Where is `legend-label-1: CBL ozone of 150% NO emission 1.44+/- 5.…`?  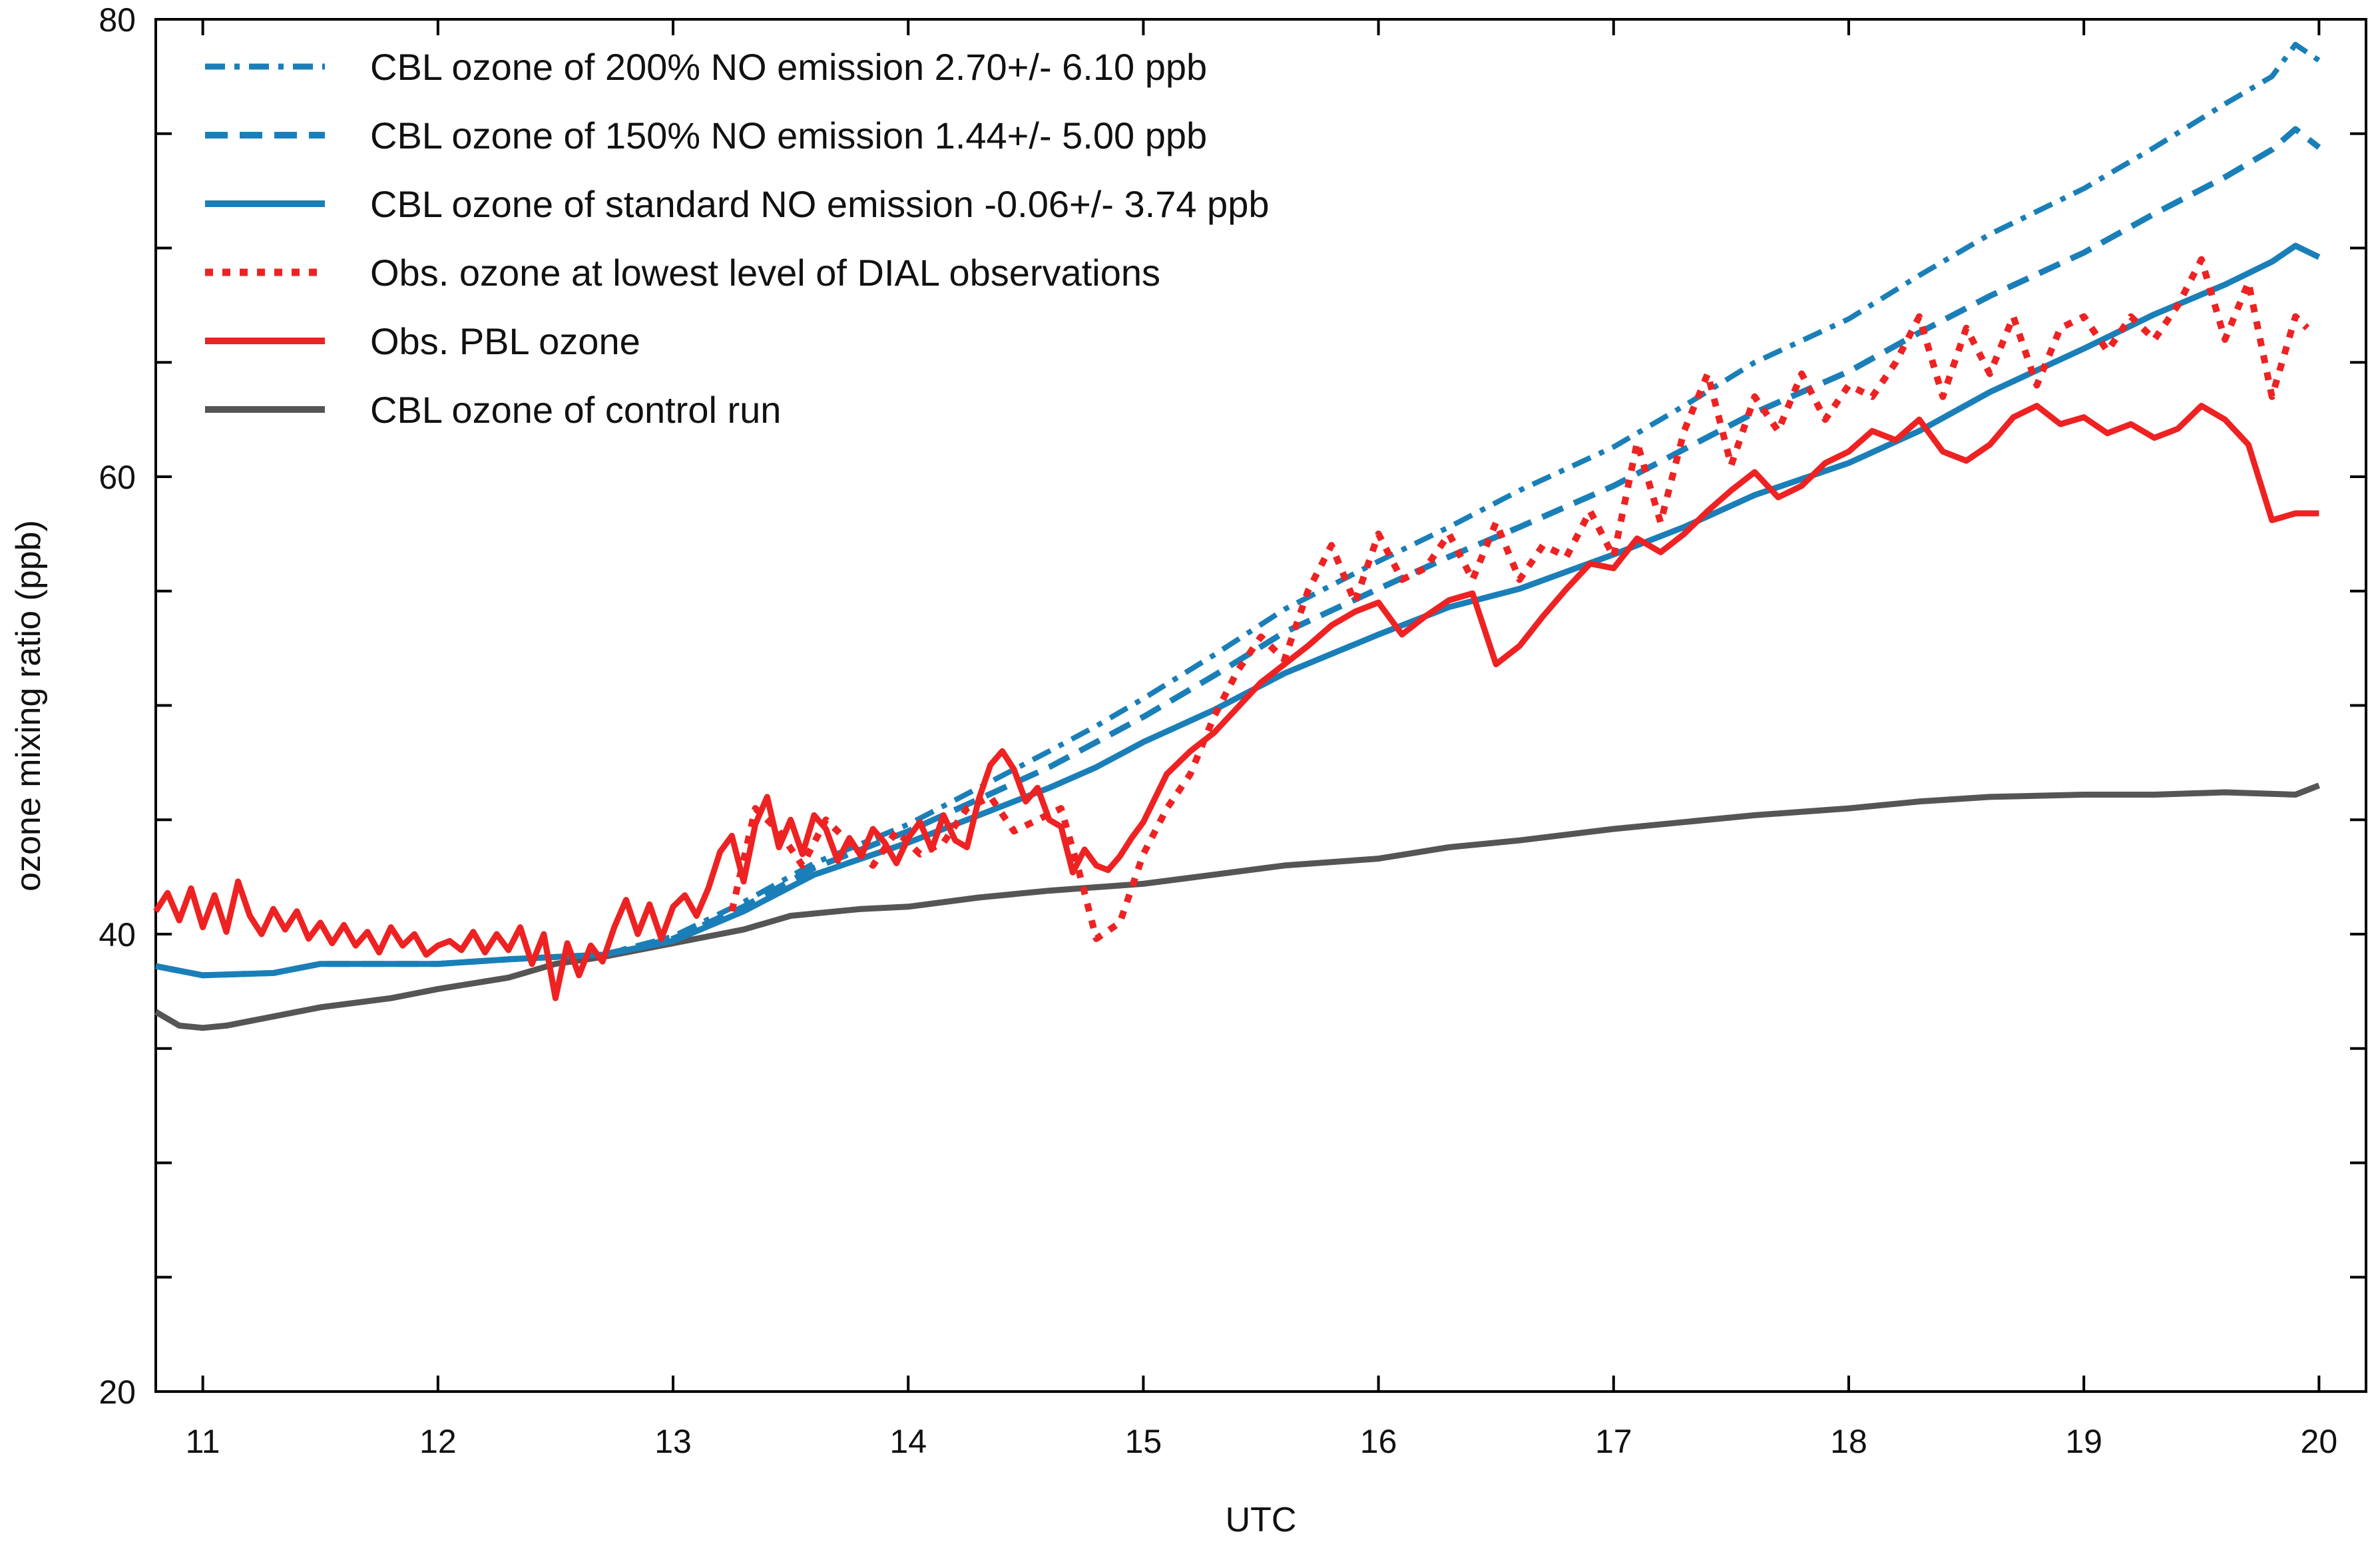
legend-label-1: CBL ozone of 150% NO emission 1.44+/- 5.… is located at coordinates (788, 135).